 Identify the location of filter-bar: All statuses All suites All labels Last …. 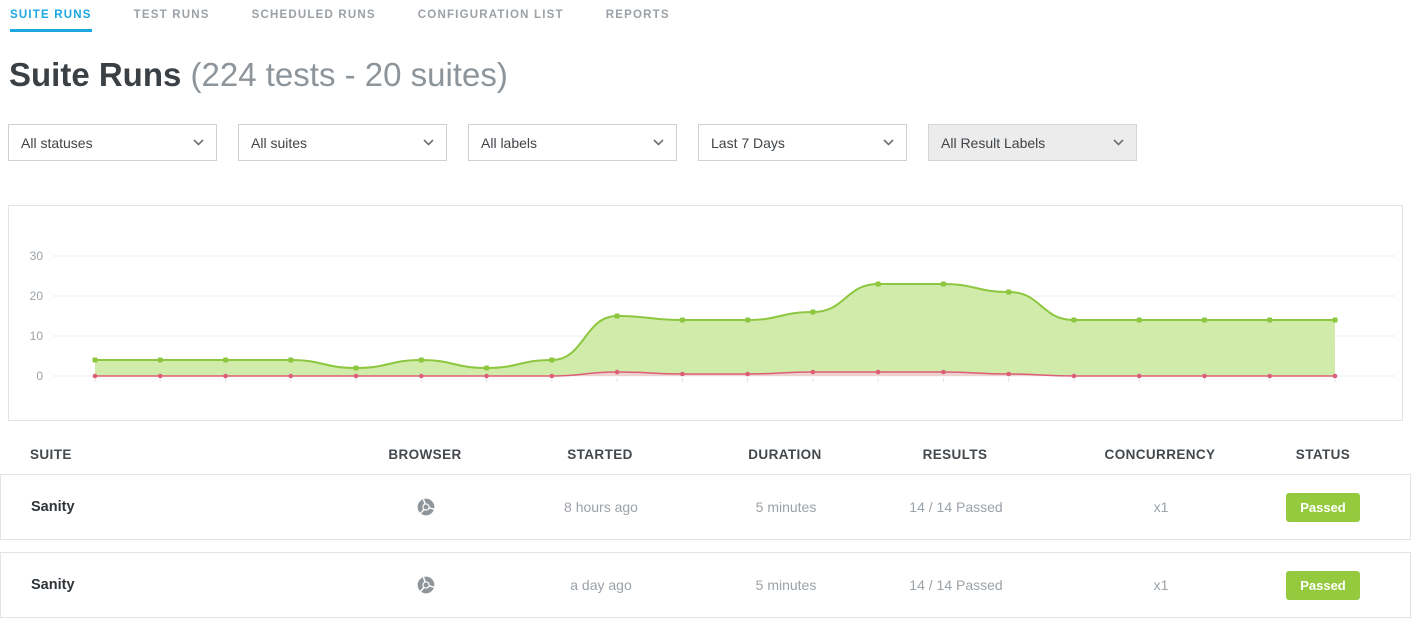
(709, 142).